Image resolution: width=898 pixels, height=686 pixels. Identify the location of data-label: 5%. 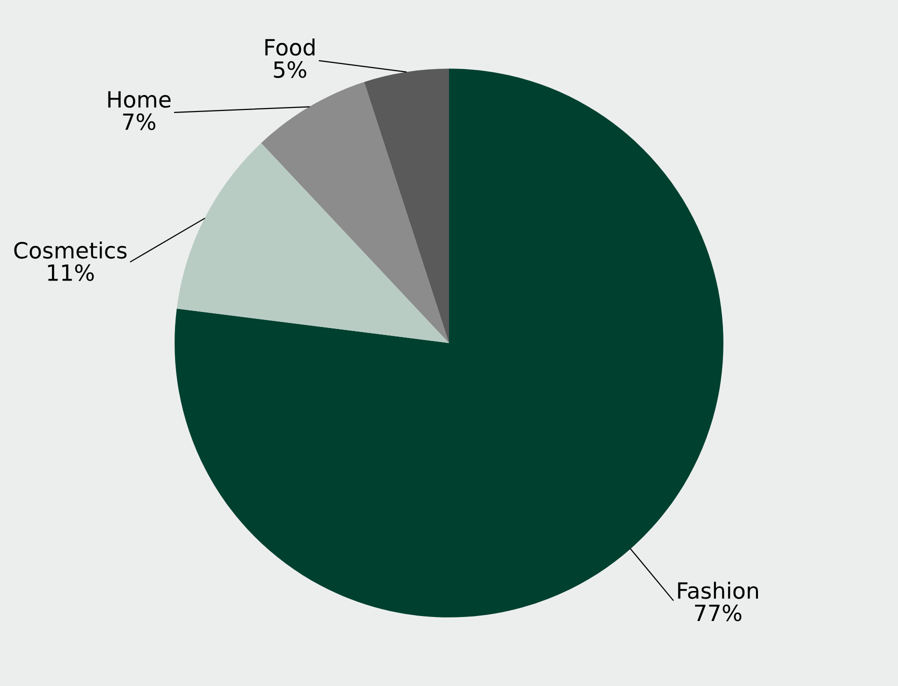
(290, 69).